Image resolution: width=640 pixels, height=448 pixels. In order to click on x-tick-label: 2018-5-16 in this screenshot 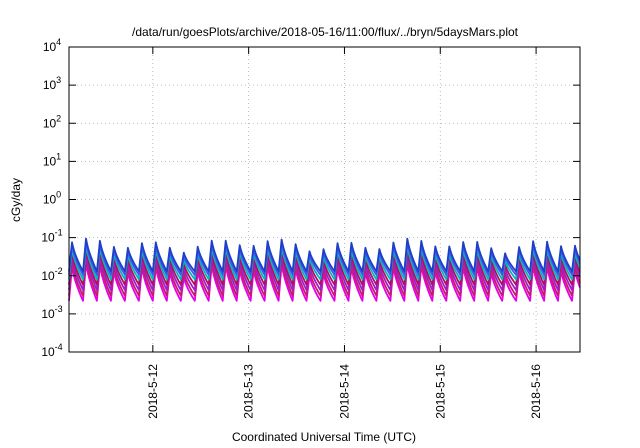, I will do `click(536, 391)`.